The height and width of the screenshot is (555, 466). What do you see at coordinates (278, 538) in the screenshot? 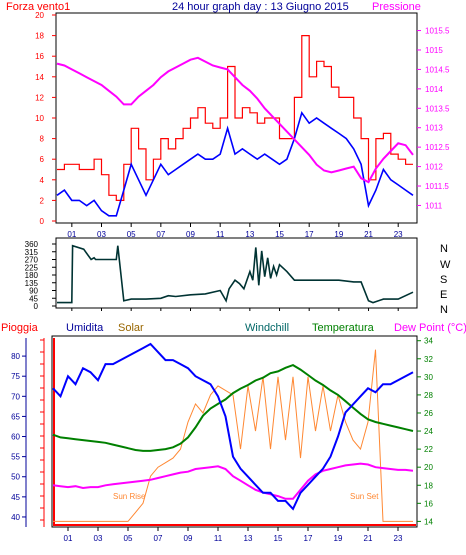
I see `hour-tick-label: 15` at bounding box center [278, 538].